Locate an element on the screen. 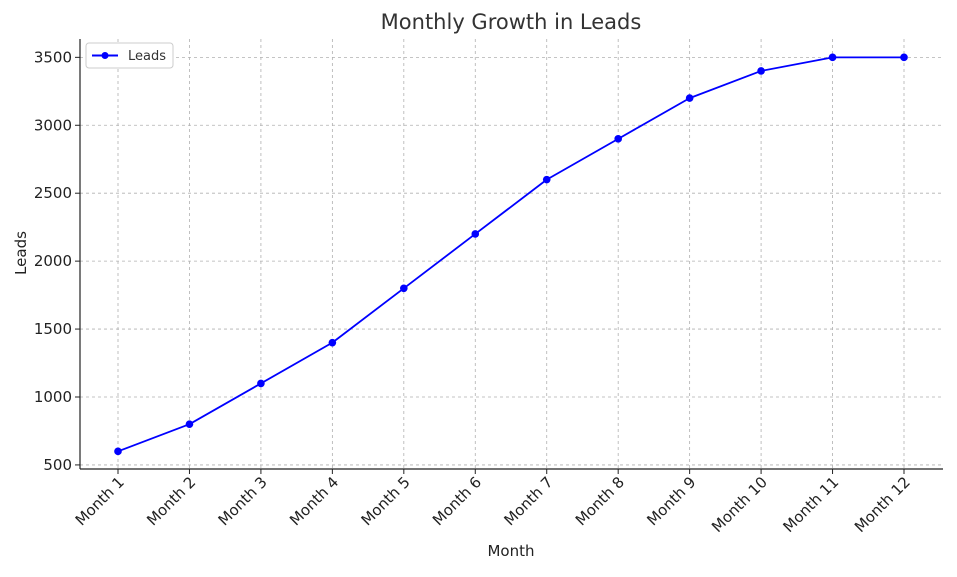 The height and width of the screenshot is (577, 957). legend-box is located at coordinates (129, 55).